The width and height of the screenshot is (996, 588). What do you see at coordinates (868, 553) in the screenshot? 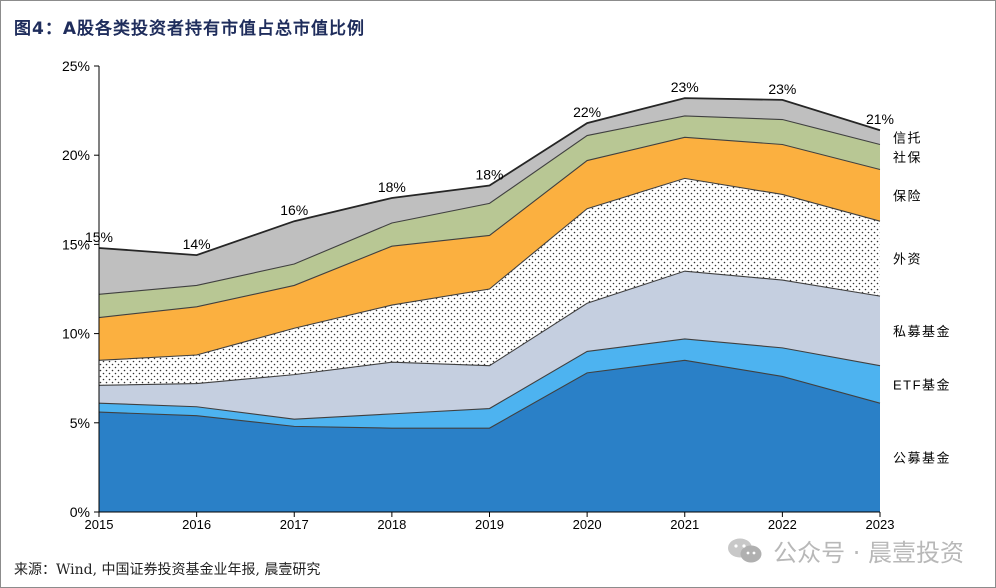
I see `watermark-text: 公众号 · 晨壹投资` at bounding box center [868, 553].